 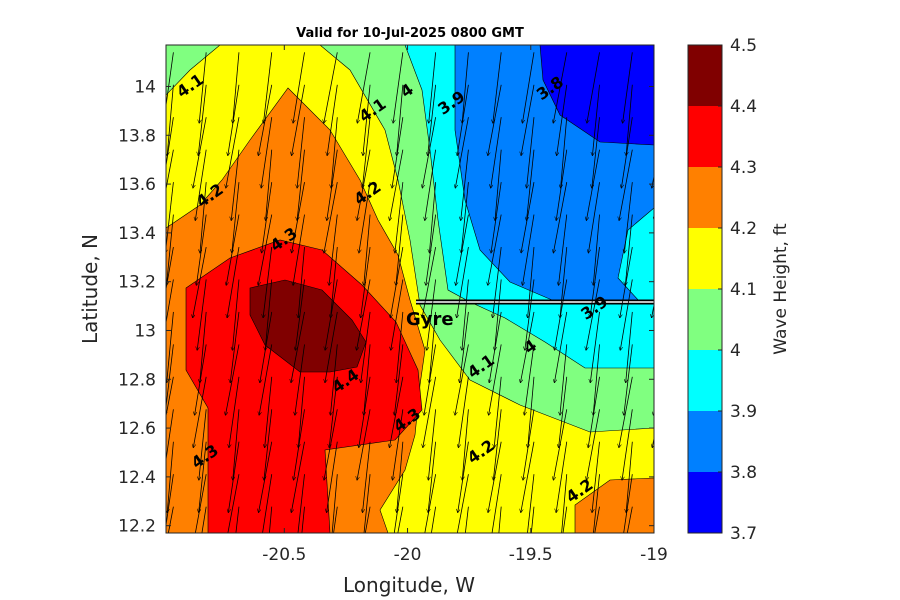 What do you see at coordinates (743, 168) in the screenshot?
I see `colorbar-tick-label: 4.3` at bounding box center [743, 168].